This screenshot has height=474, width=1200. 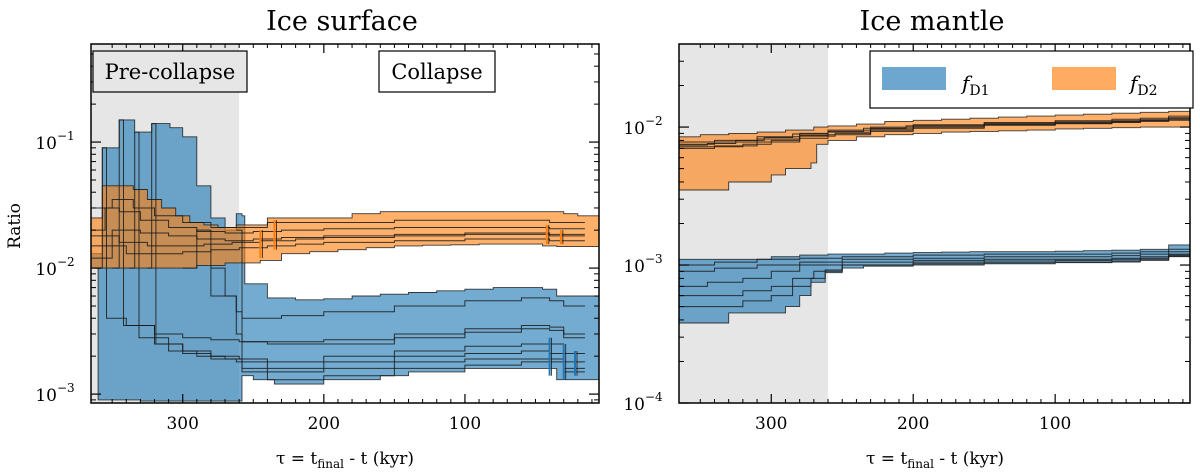 I want to click on y-tick-label: 10⁻¹, so click(x=54, y=141).